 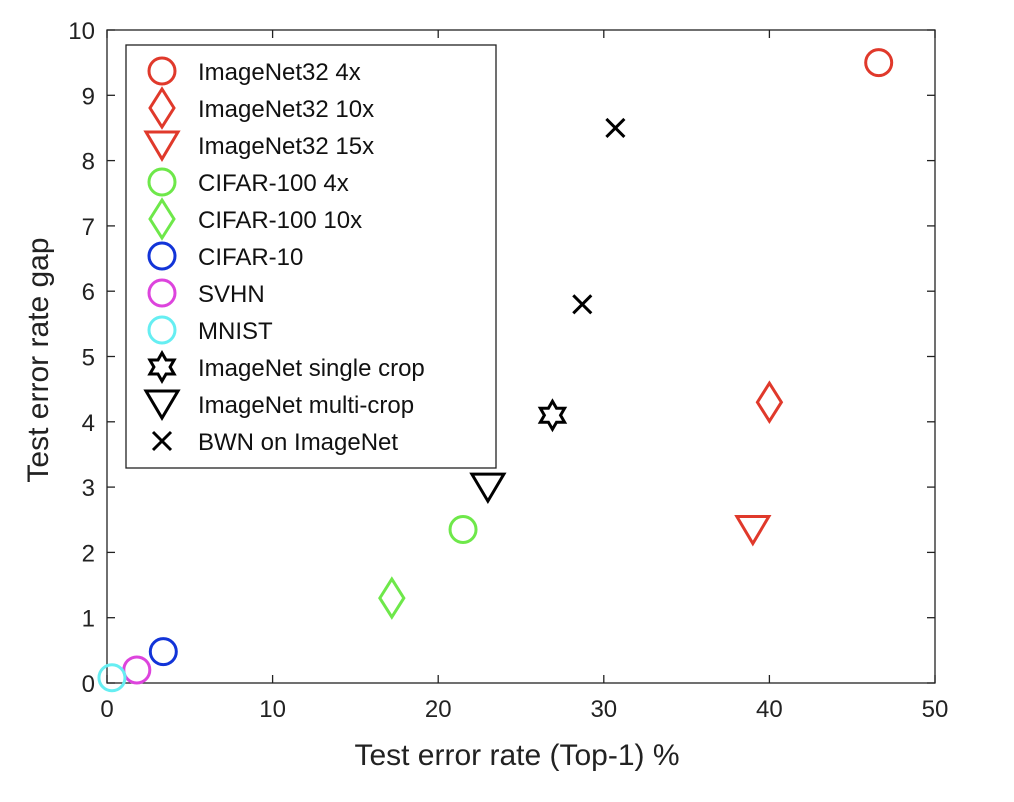 I want to click on y-tick-label: 6, so click(x=88, y=292).